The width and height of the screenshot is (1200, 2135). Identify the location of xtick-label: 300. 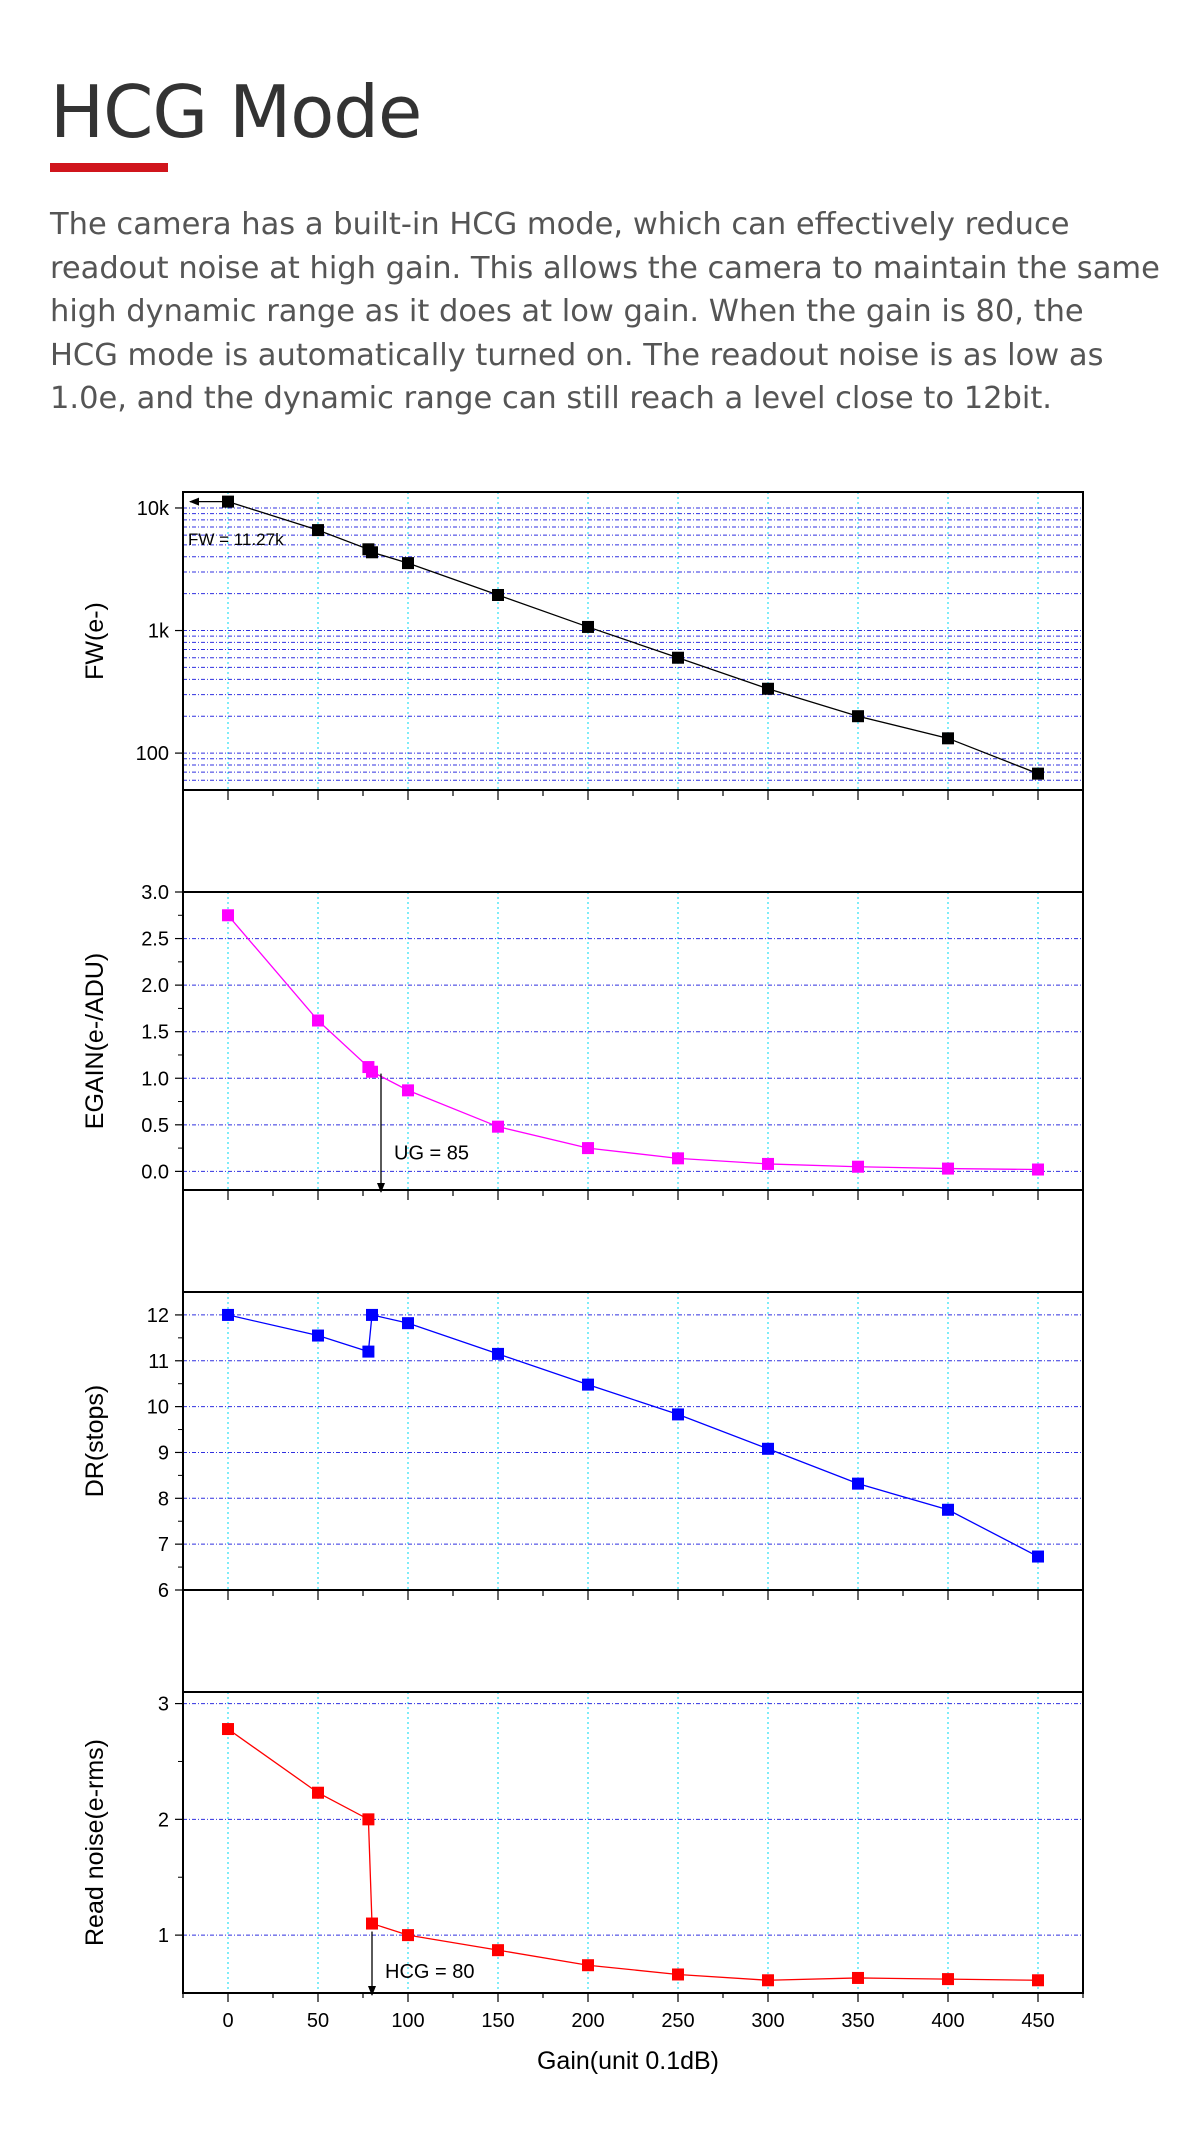
(767, 2021).